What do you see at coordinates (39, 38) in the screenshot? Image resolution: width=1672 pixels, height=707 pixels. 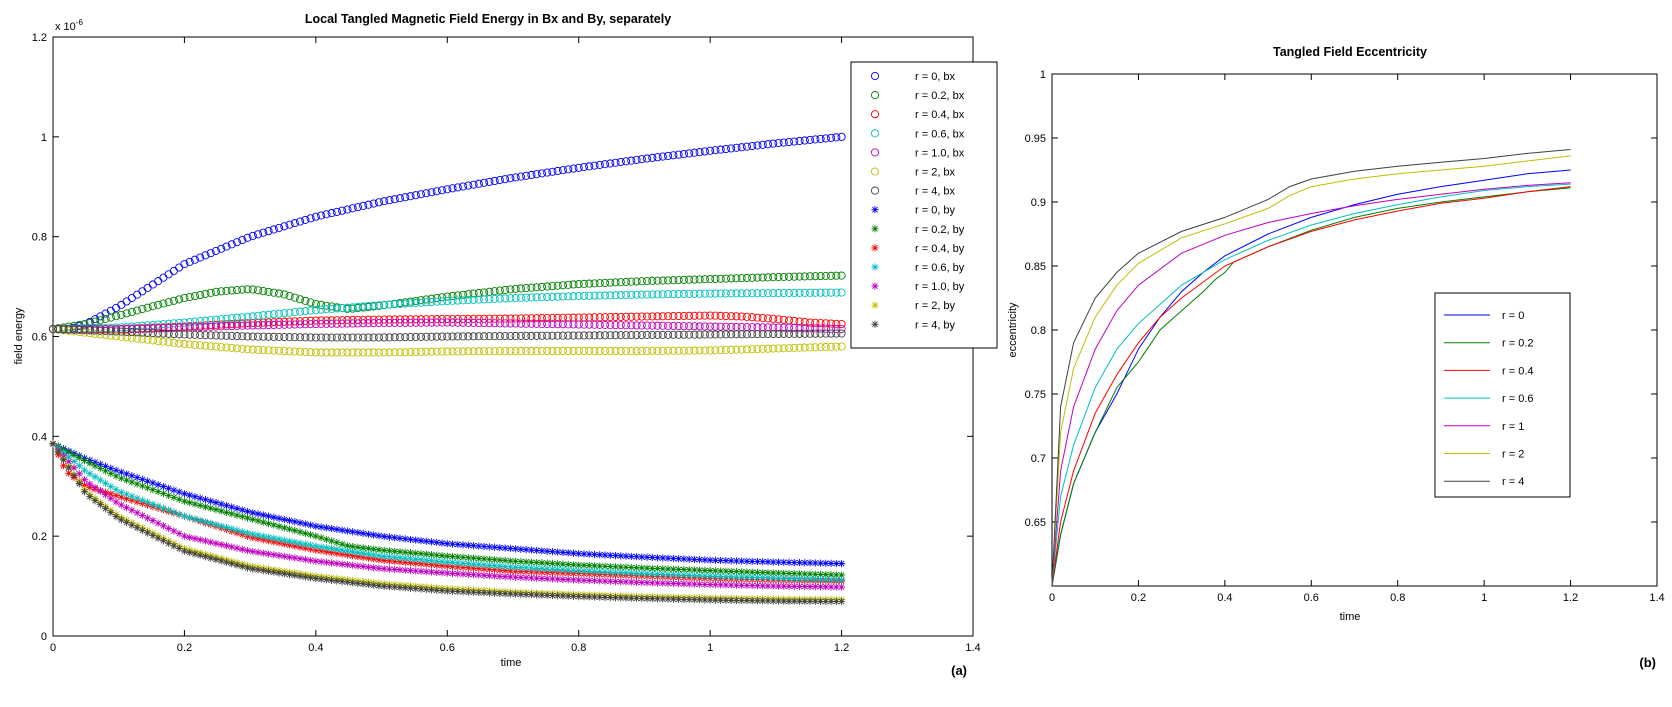 I see `panel-a-y-tick-label: 1.2` at bounding box center [39, 38].